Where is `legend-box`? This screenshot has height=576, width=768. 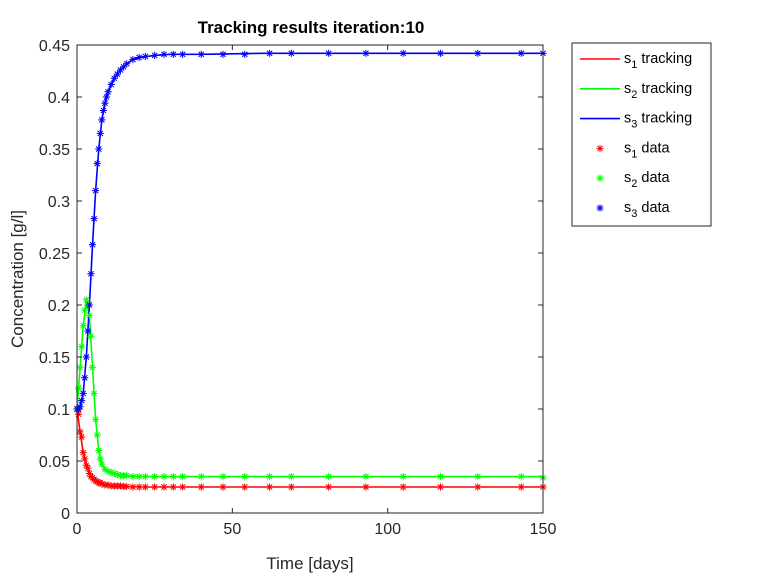 legend-box is located at coordinates (641, 134).